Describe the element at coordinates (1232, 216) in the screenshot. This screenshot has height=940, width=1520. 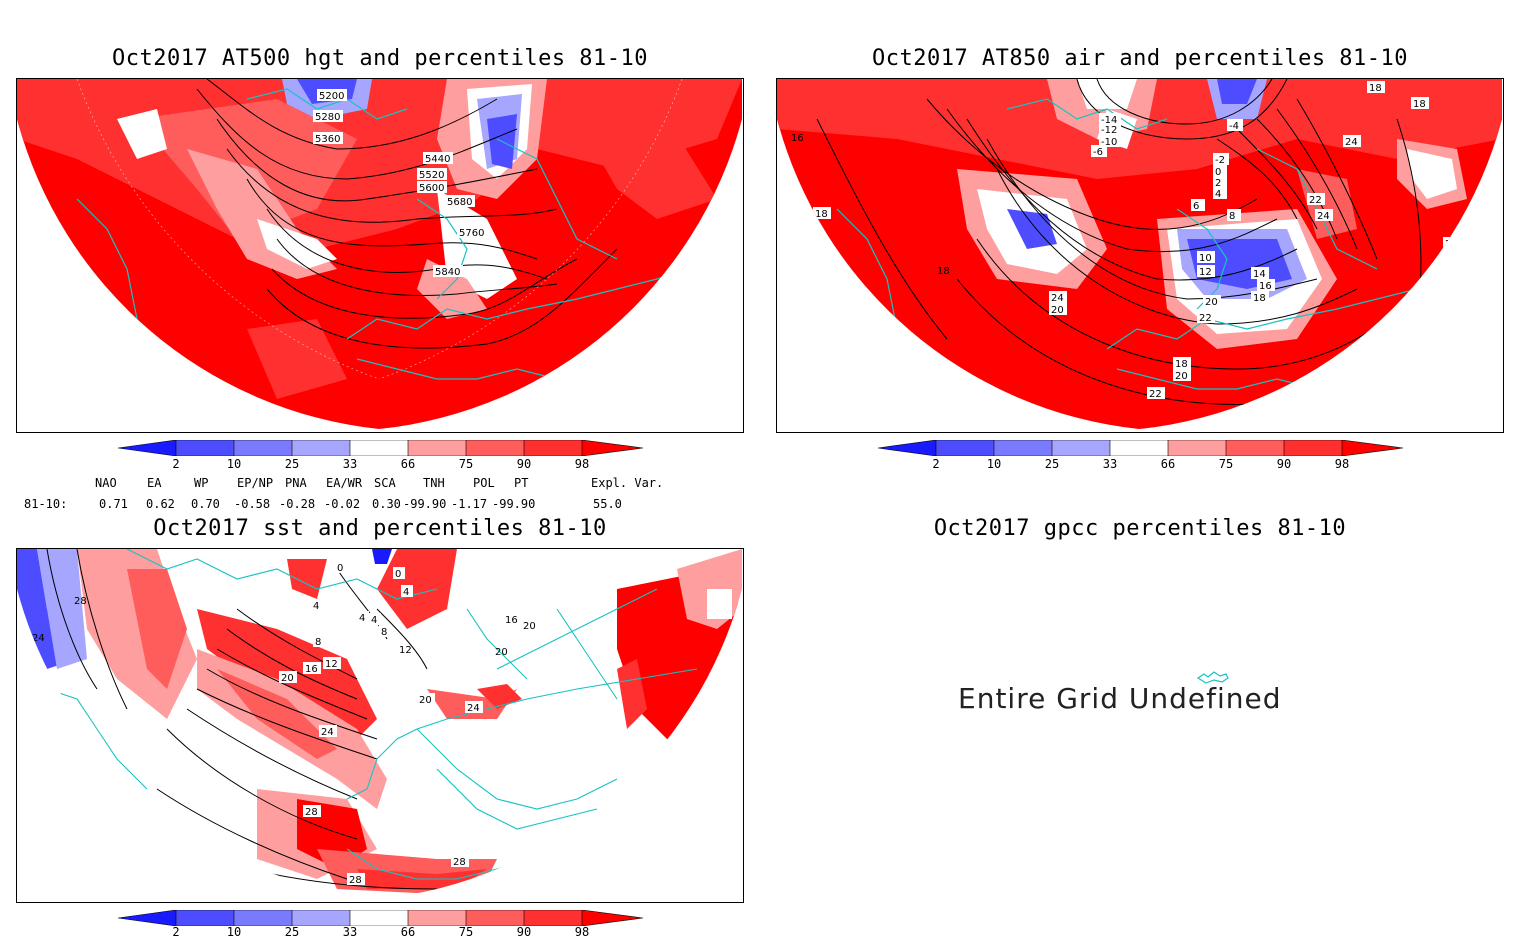
I see `air-contour-label: 8` at that location.